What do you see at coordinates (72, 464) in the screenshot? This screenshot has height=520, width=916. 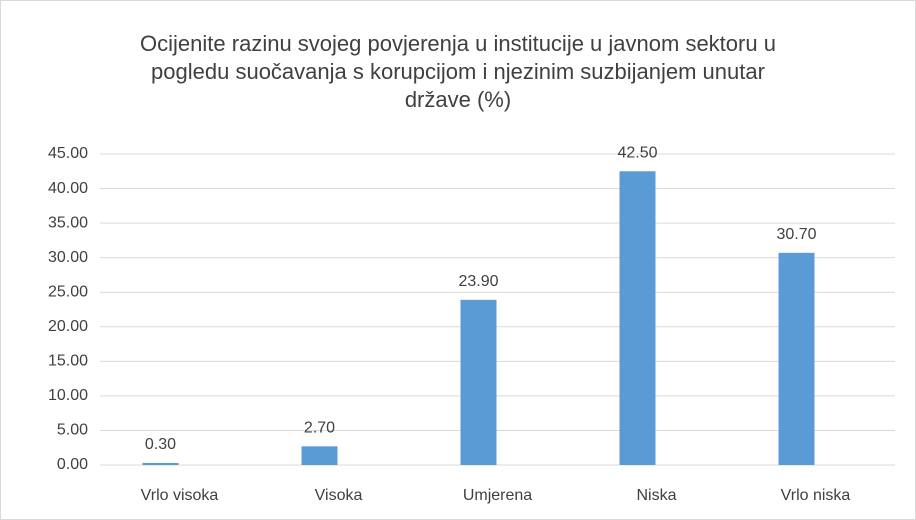 I see `y-tick-label: 0.00` at bounding box center [72, 464].